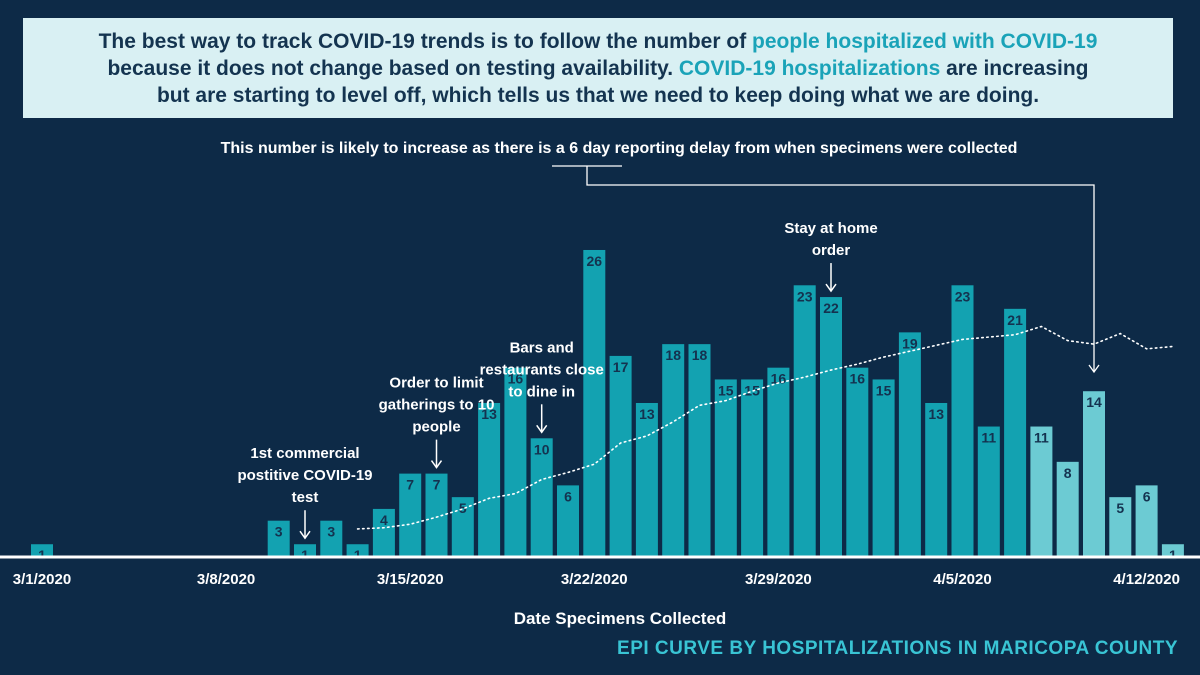  I want to click on x-tick-label: 3/22/2020, so click(594, 579).